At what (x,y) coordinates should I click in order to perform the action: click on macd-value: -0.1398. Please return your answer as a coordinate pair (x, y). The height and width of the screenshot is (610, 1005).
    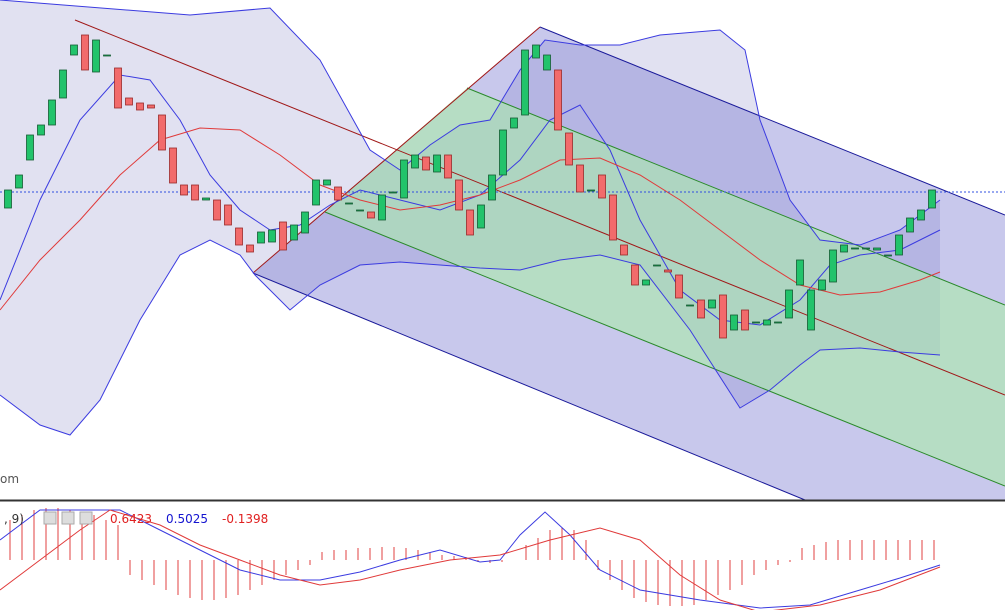
    Looking at the image, I should click on (245, 519).